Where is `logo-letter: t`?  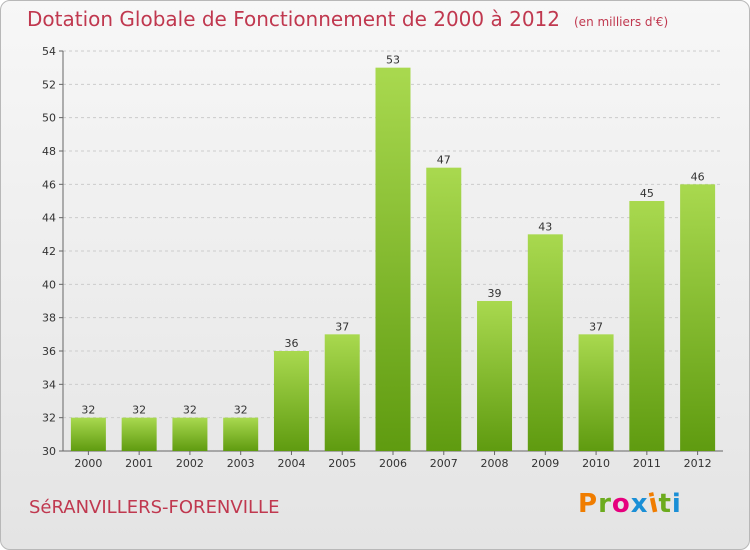 logo-letter: t is located at coordinates (665, 504).